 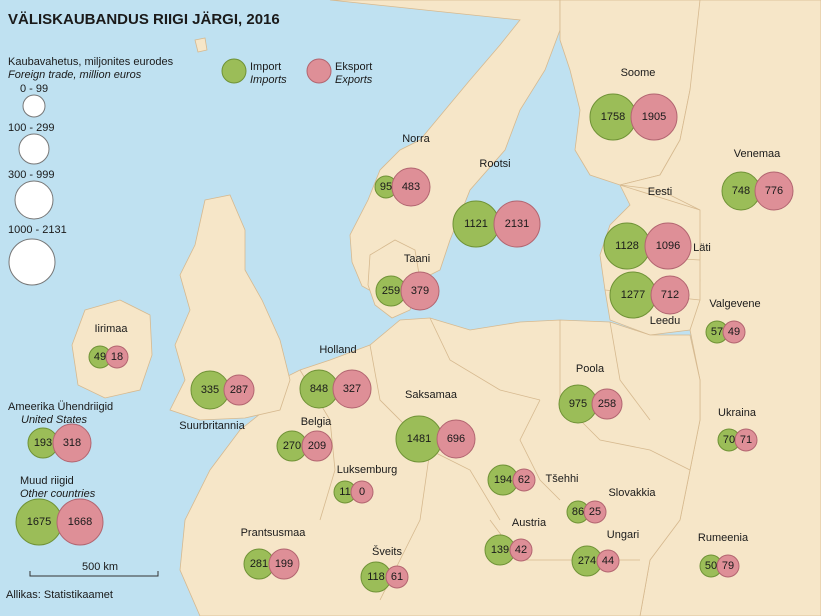 I want to click on luksemburg-export-circle, so click(x=362, y=492).